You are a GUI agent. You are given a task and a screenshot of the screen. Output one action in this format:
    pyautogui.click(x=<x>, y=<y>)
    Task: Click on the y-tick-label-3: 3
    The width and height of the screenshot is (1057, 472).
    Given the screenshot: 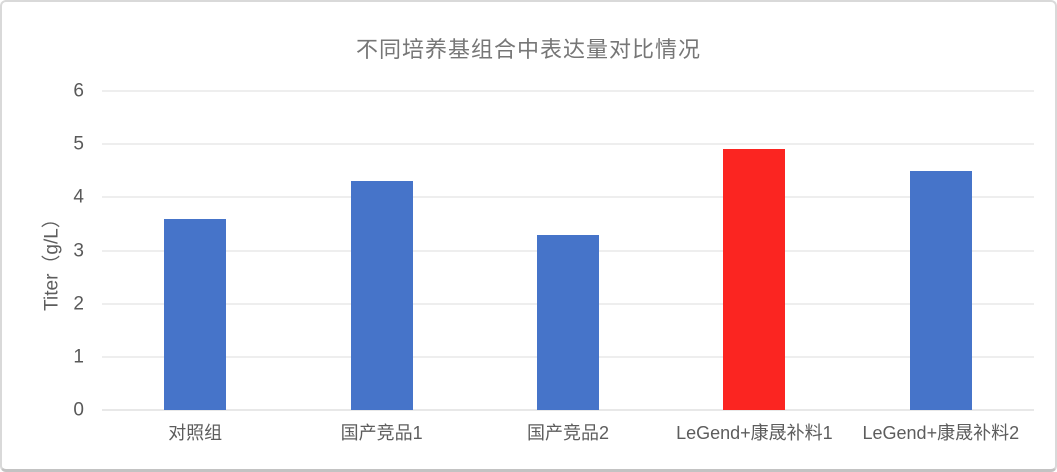 What is the action you would take?
    pyautogui.click(x=78, y=250)
    